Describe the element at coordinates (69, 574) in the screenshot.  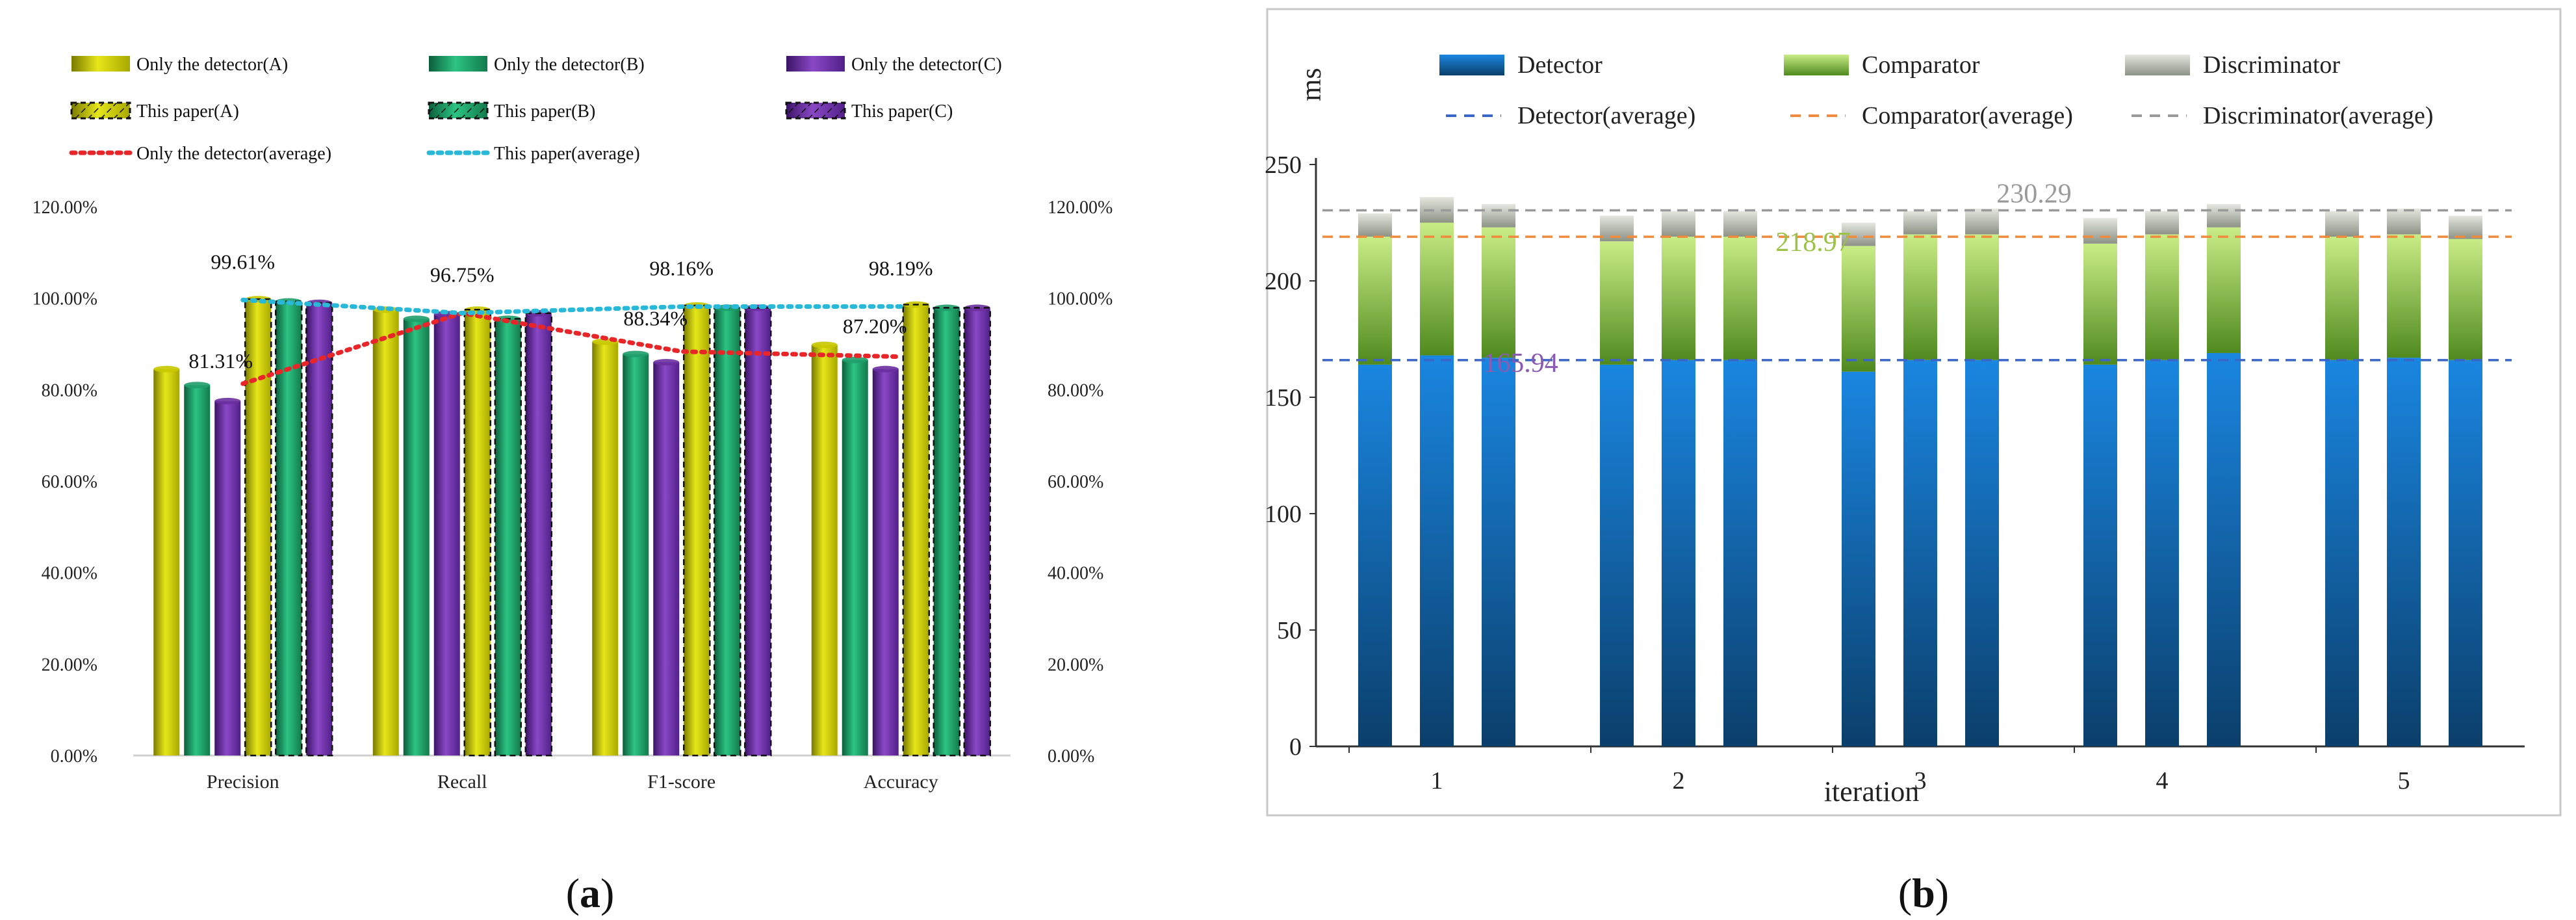
I see `y-tick-label-left: 40.00%` at that location.